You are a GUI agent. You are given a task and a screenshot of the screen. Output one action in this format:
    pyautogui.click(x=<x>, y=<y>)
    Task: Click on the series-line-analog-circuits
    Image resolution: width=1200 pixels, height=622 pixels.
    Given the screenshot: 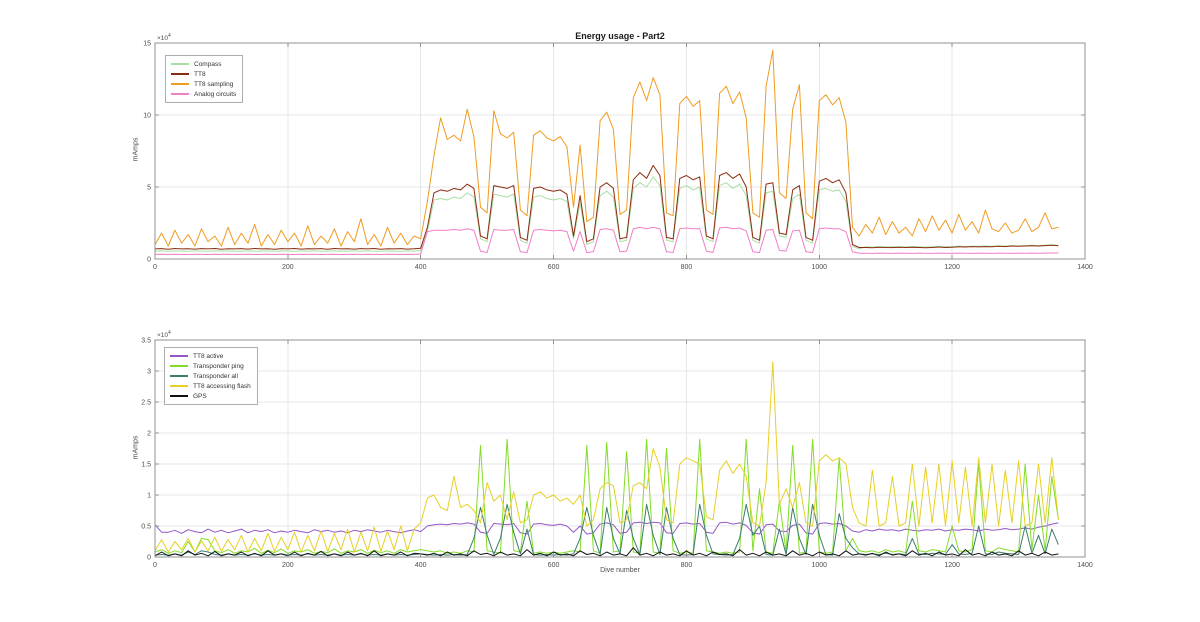 What is the action you would take?
    pyautogui.click(x=607, y=240)
    